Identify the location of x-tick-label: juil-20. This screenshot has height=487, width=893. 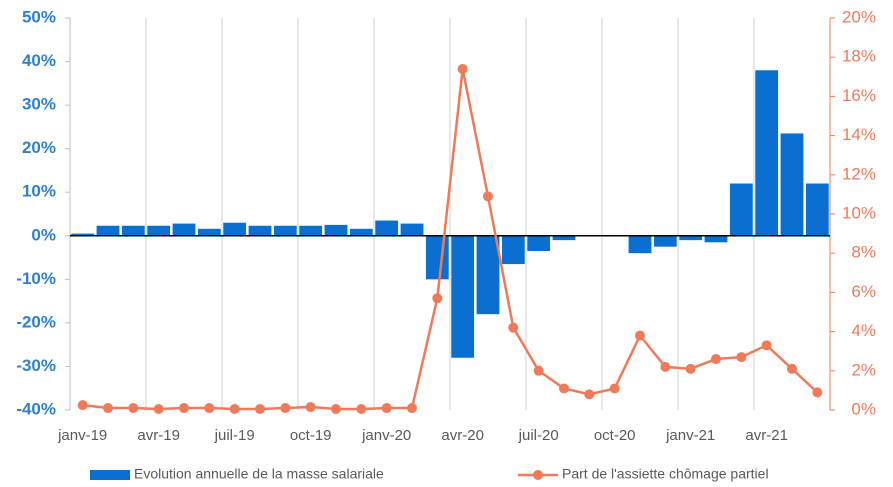
(538, 435).